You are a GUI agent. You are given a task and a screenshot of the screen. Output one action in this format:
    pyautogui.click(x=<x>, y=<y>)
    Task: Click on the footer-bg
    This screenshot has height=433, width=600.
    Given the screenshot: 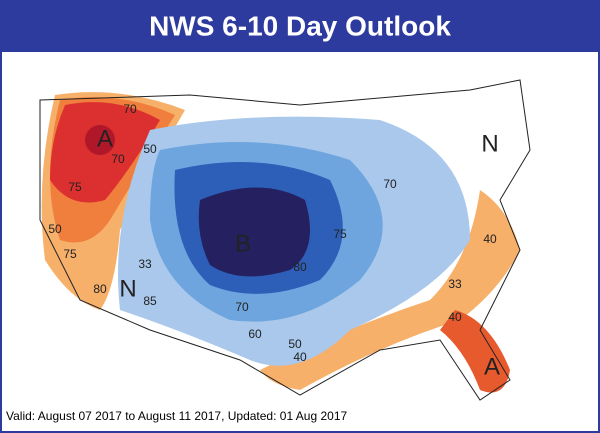 What is the action you would take?
    pyautogui.click(x=212, y=416)
    